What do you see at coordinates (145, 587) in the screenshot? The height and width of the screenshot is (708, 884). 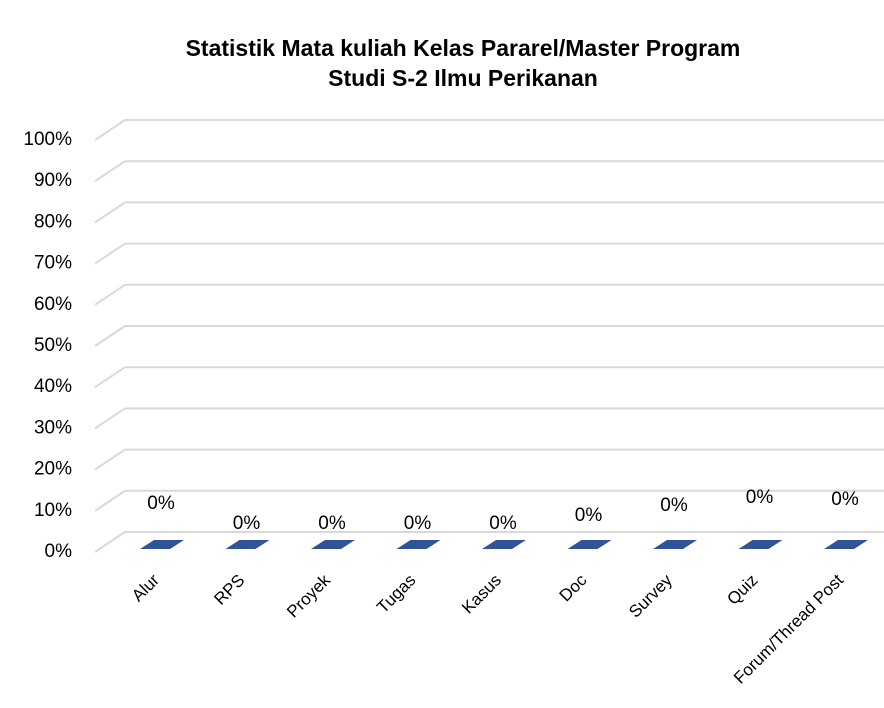 I see `x-tick-label: Alur` at bounding box center [145, 587].